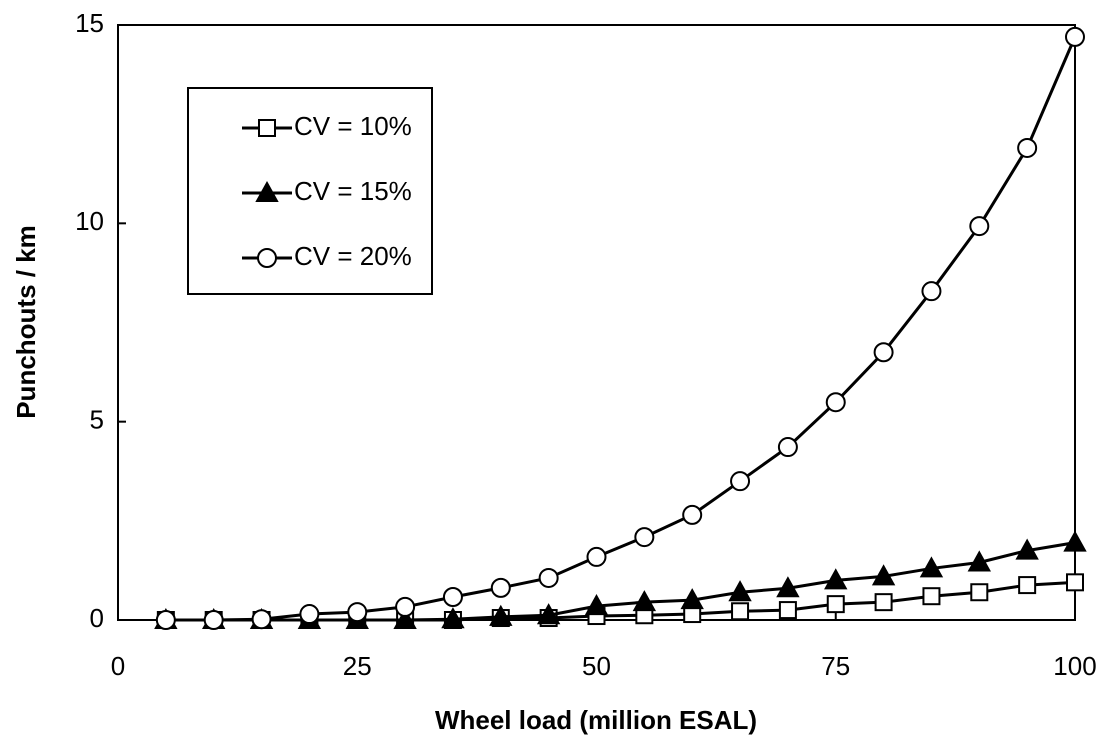  I want to click on y-axis-title: Punchouts / km, so click(26, 322).